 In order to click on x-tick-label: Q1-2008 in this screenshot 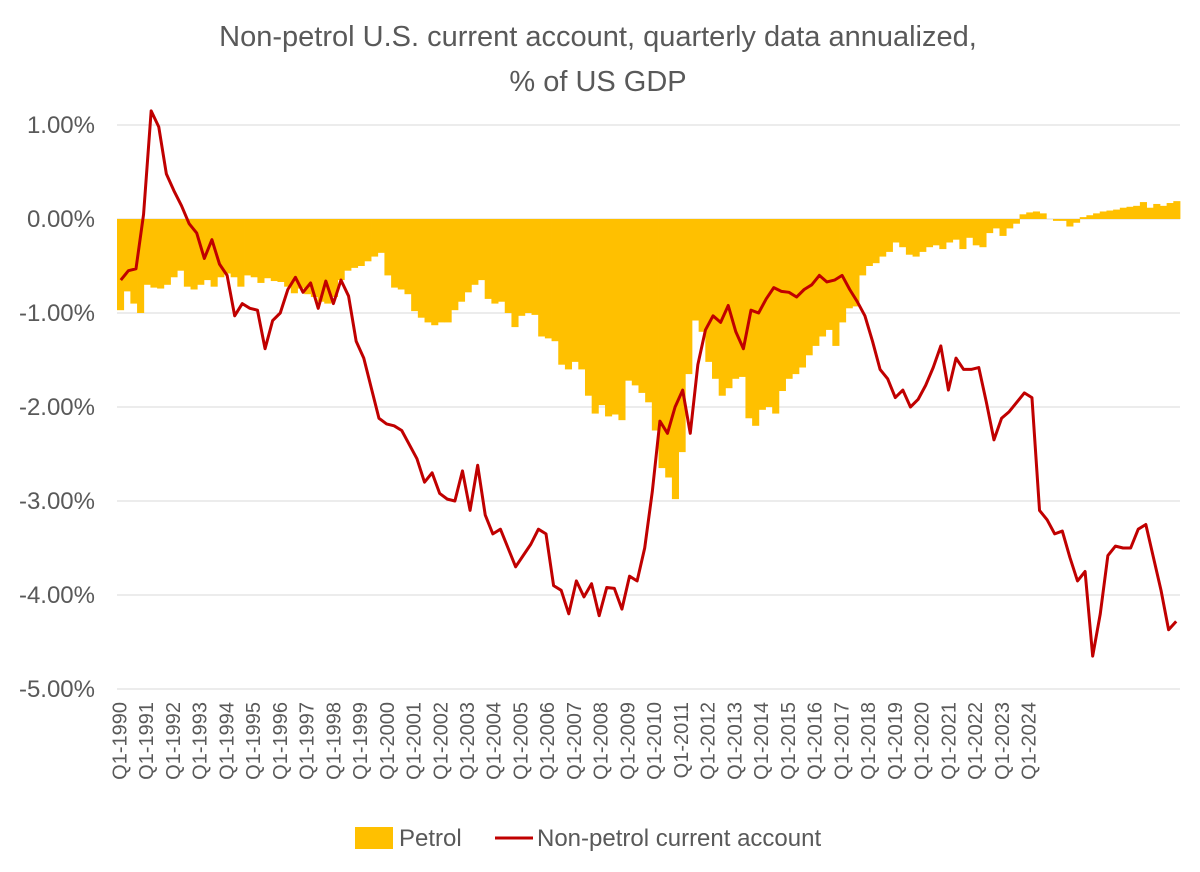, I will do `click(602, 741)`.